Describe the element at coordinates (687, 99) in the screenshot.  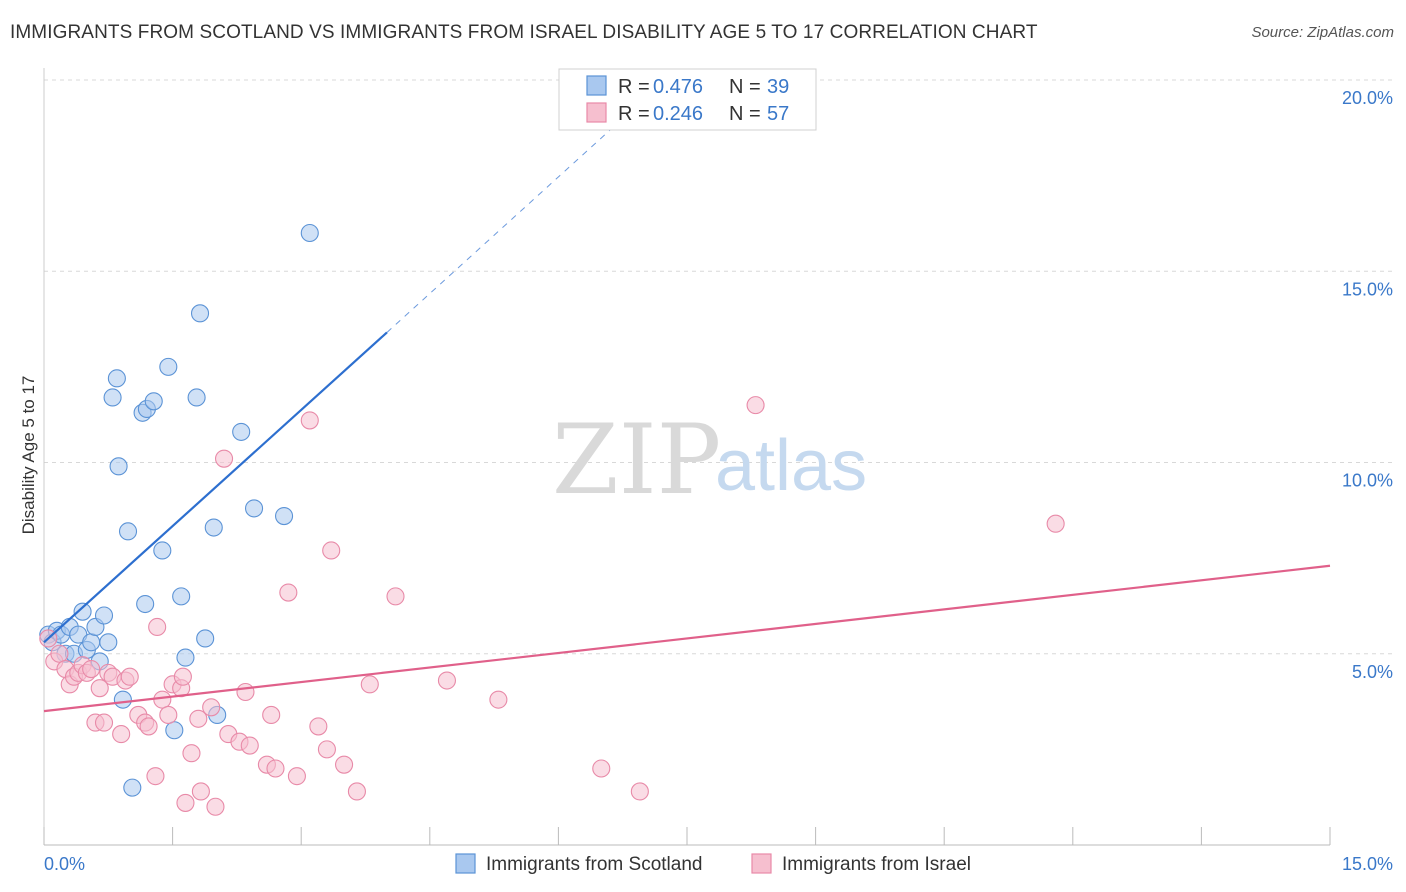
I see `stats-legend: R = 0.476 N = 39 R = 0.246 N = 57` at that location.